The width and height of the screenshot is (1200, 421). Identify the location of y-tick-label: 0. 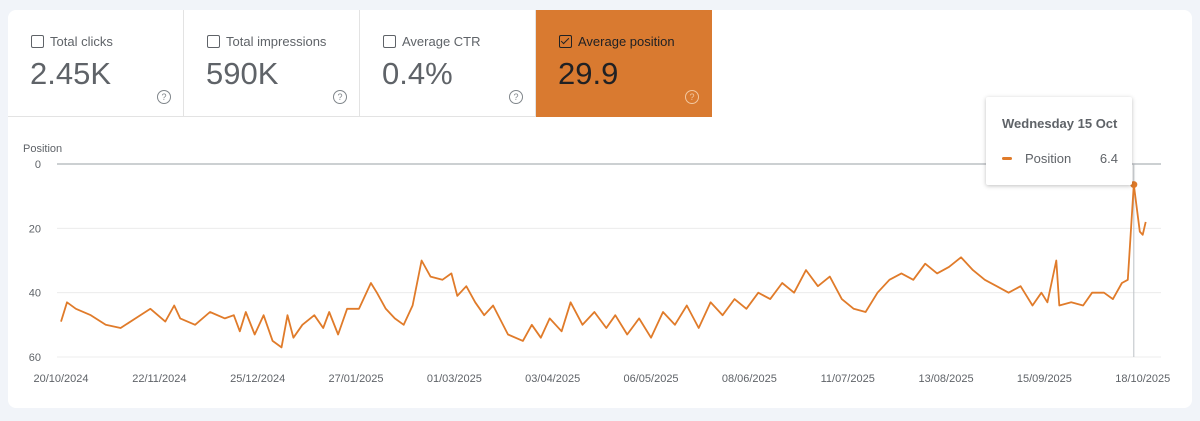
(38, 165).